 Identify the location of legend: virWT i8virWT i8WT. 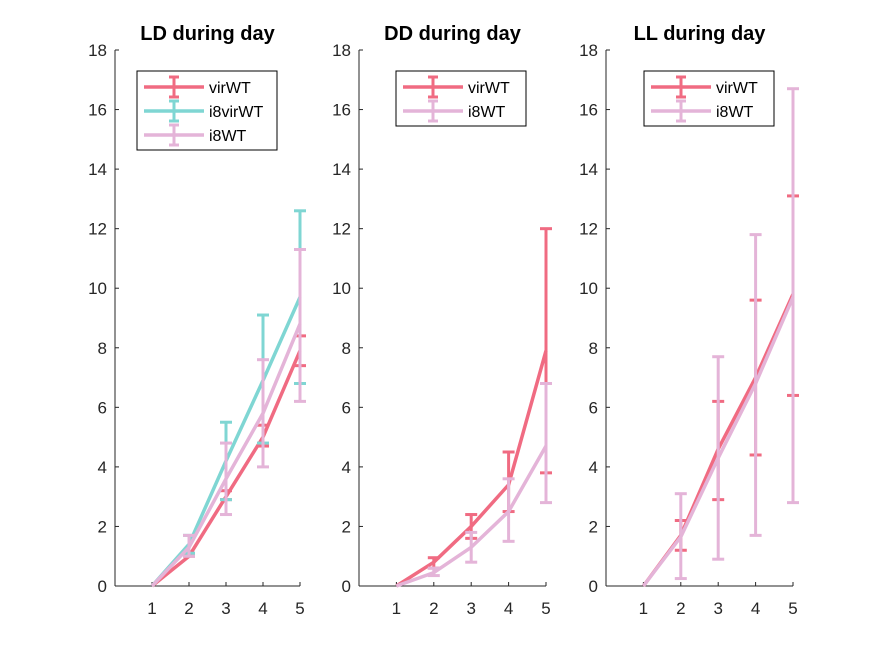
(207, 110).